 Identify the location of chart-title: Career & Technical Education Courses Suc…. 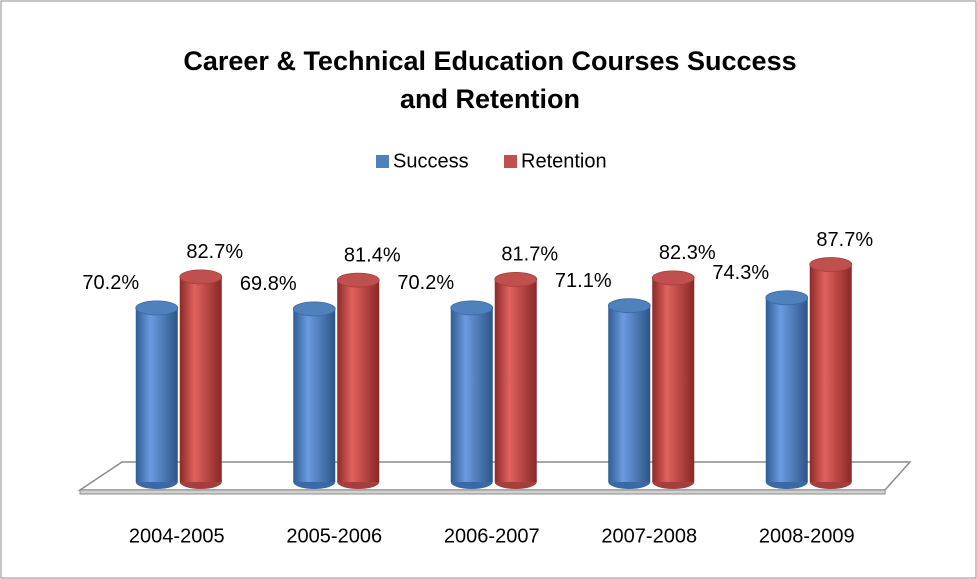
(489, 61).